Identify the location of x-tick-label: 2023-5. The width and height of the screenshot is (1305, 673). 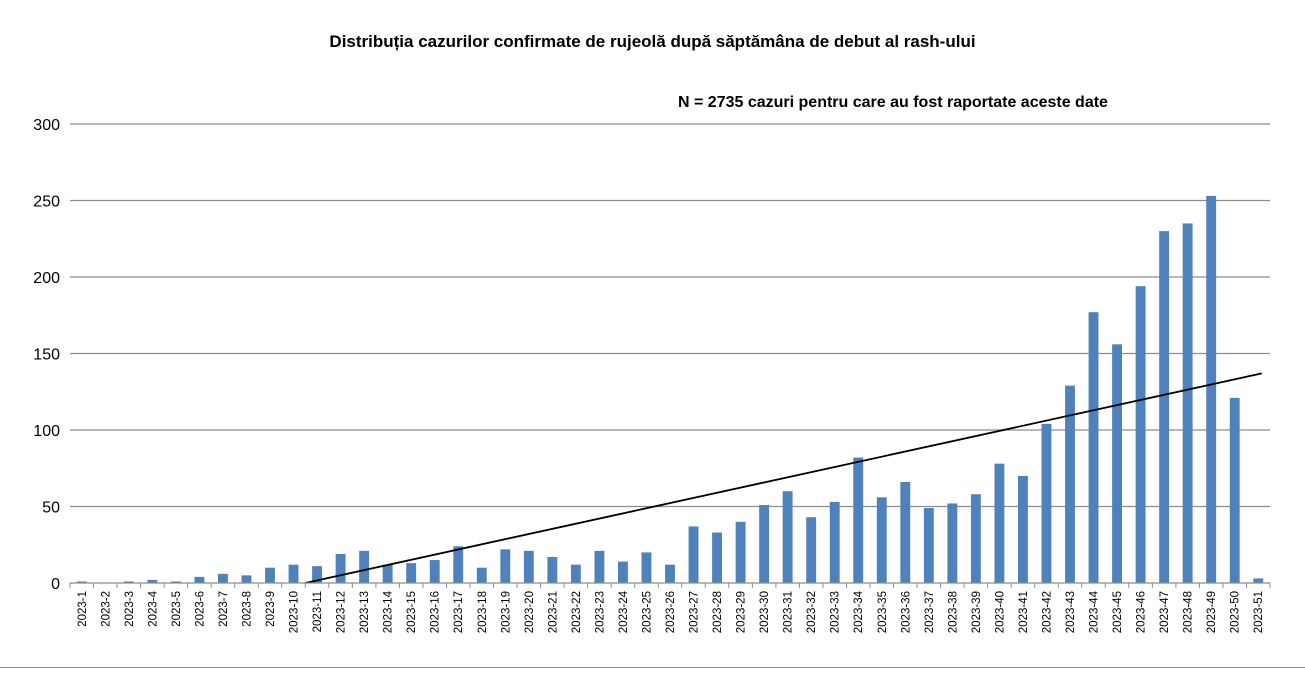
(177, 609).